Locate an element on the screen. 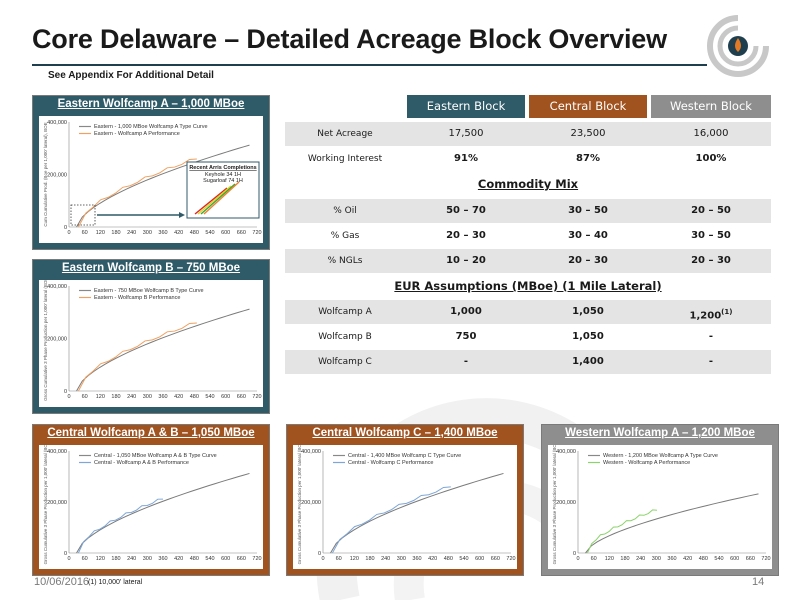  row-working-interest: Working Interest 91% 87% 100% is located at coordinates (528, 159).